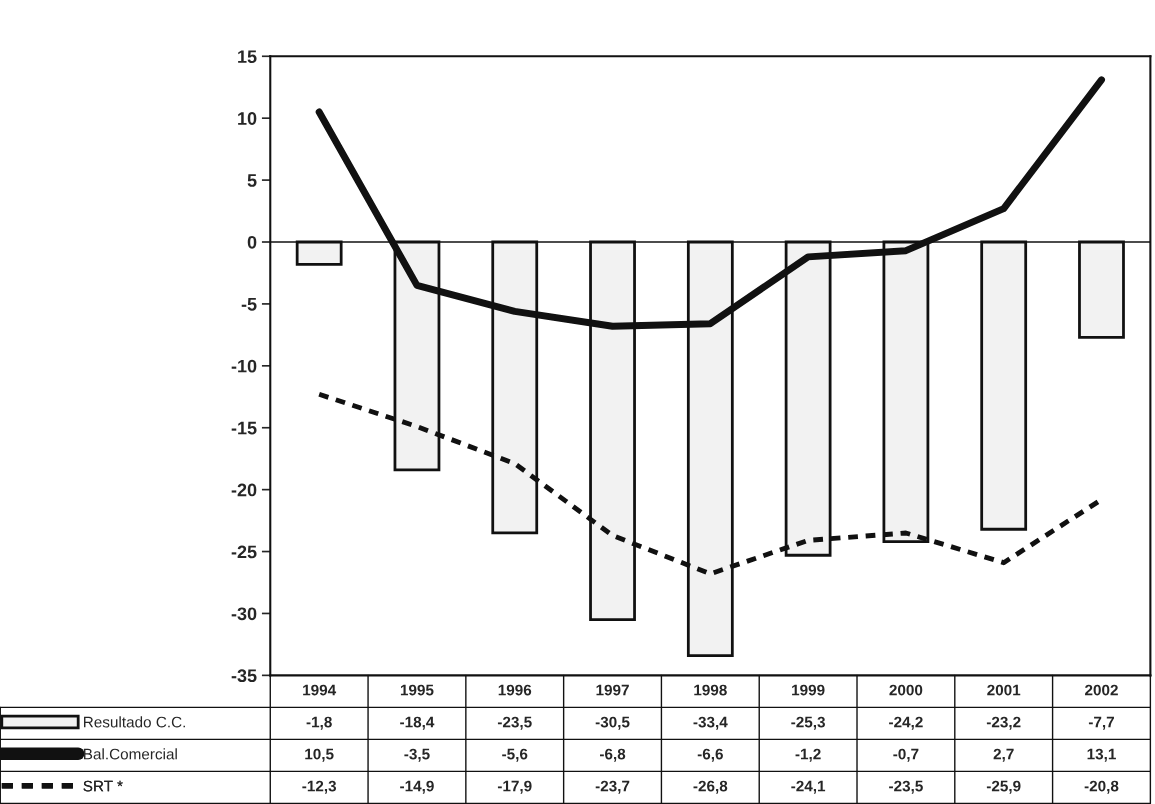 This screenshot has height=804, width=1155. I want to click on data-label: -1,2, so click(808, 755).